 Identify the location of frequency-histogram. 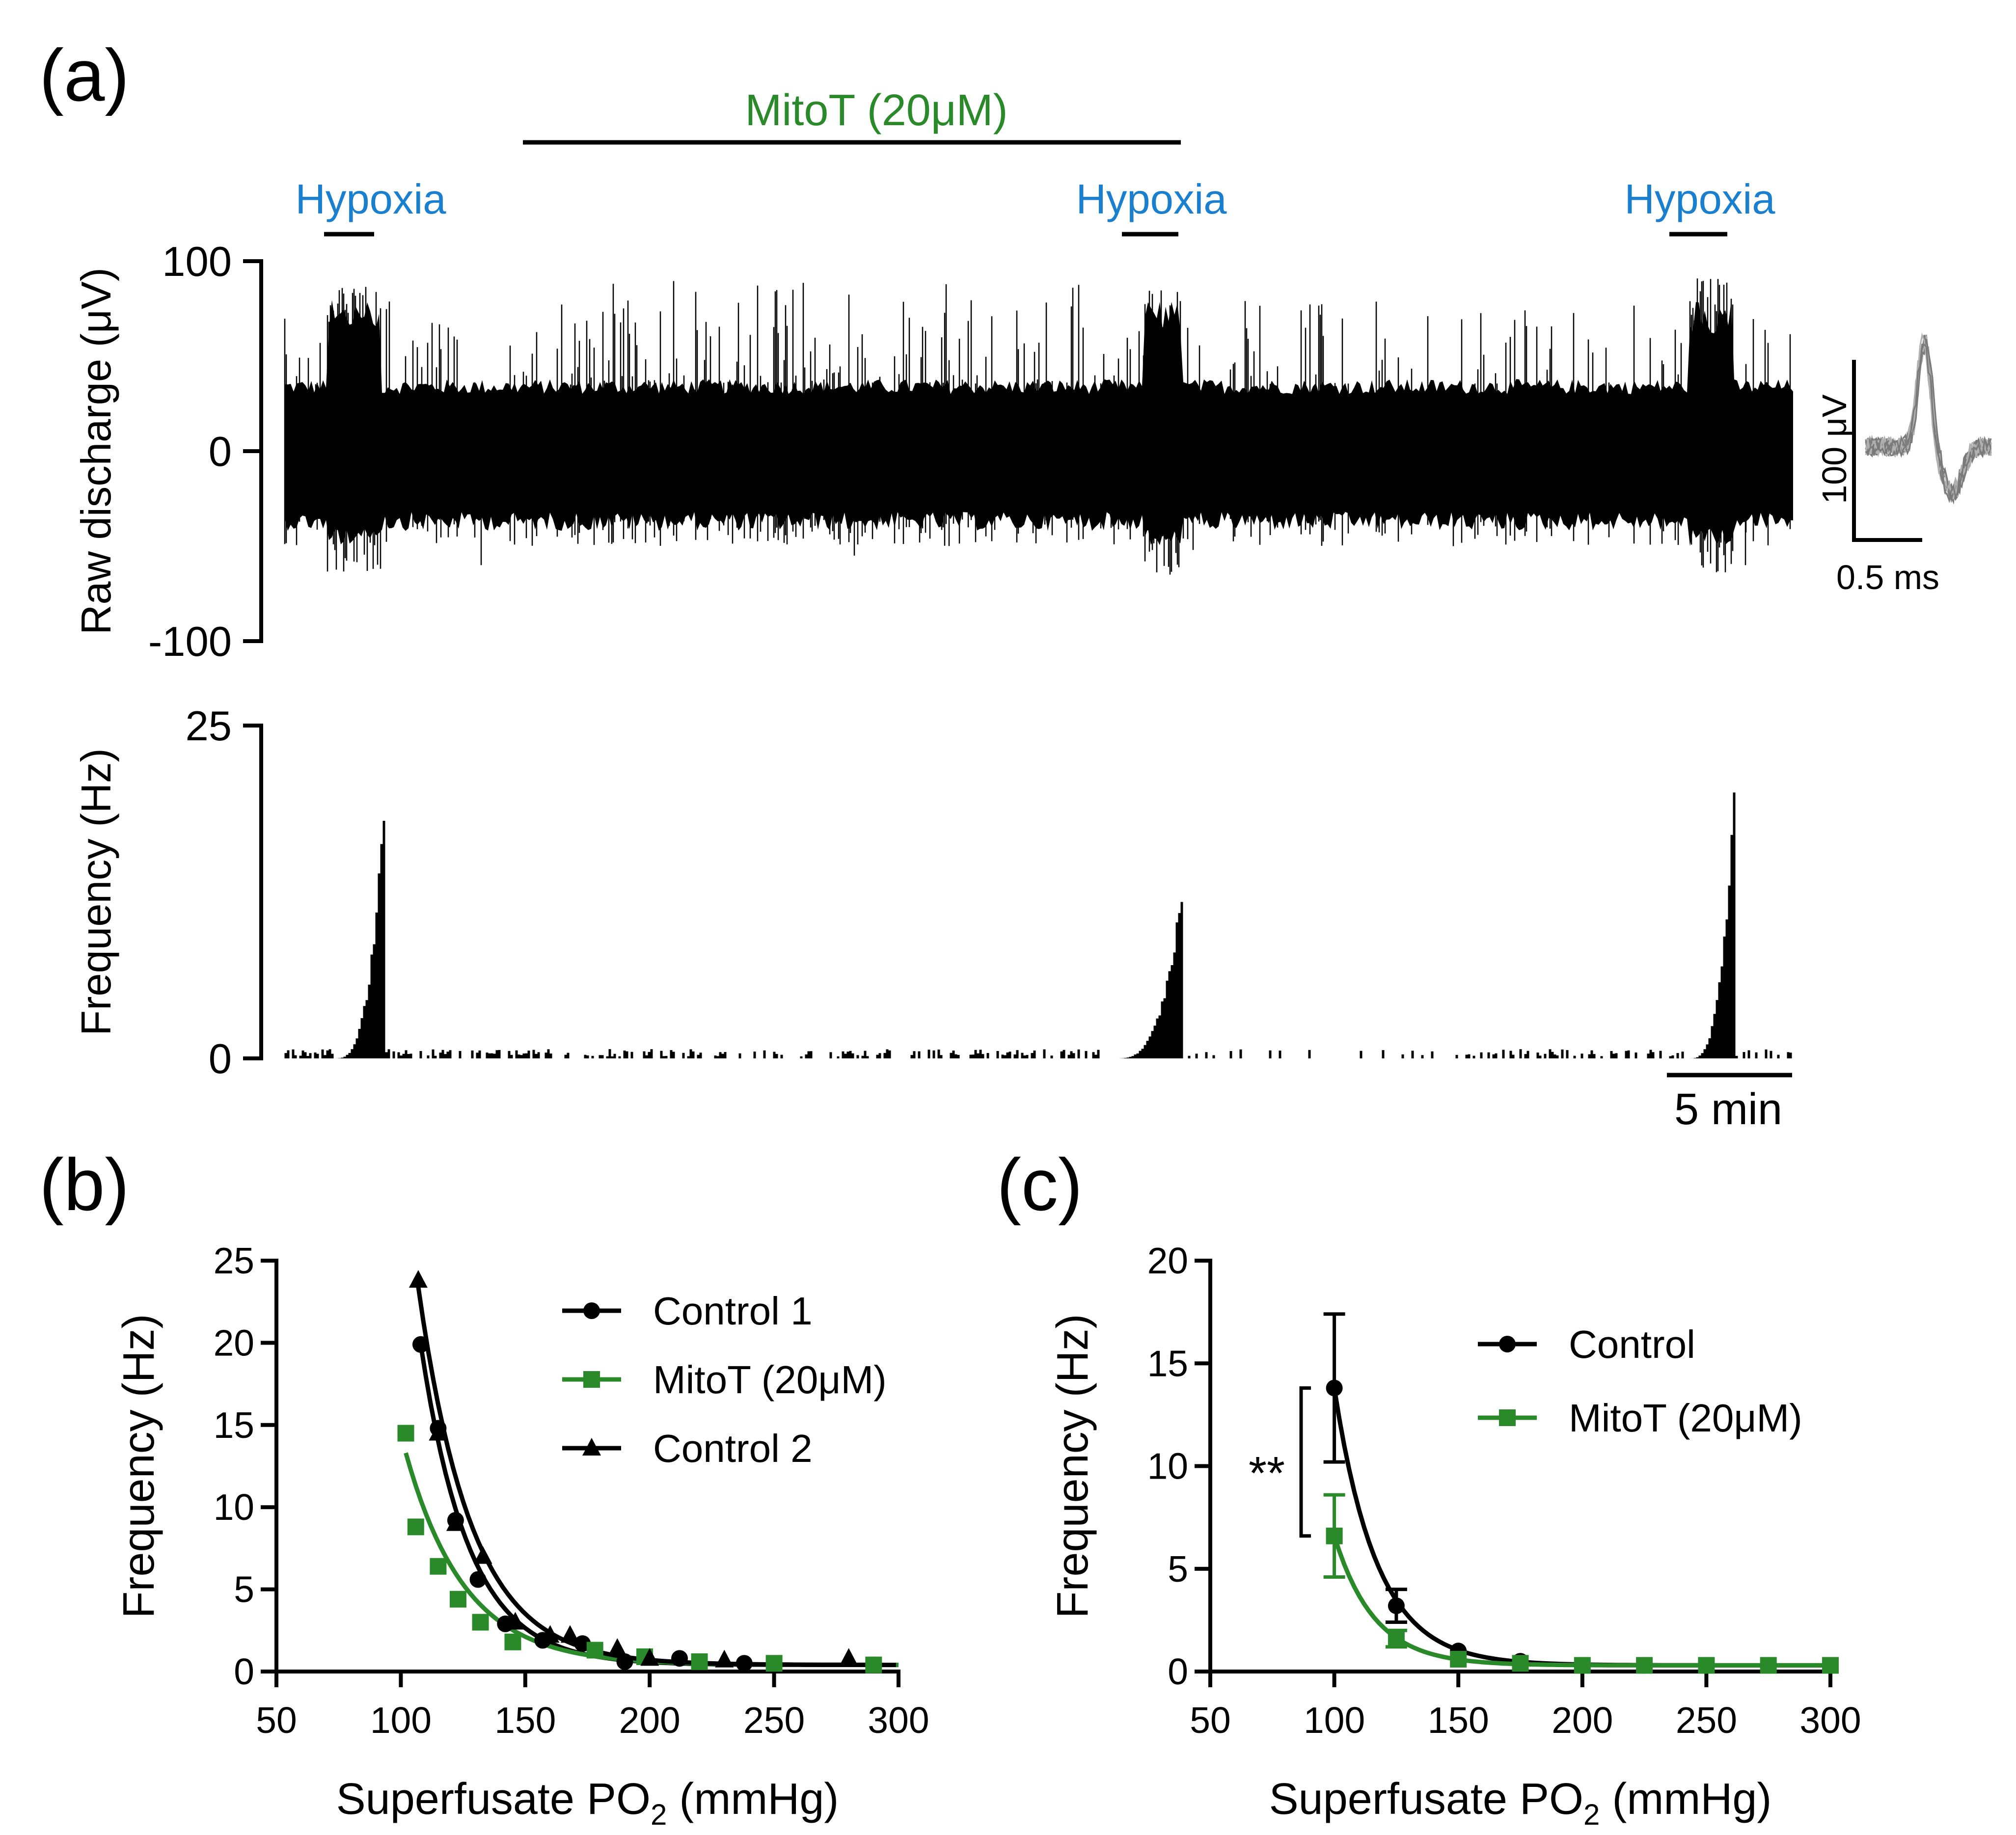
(1038, 925).